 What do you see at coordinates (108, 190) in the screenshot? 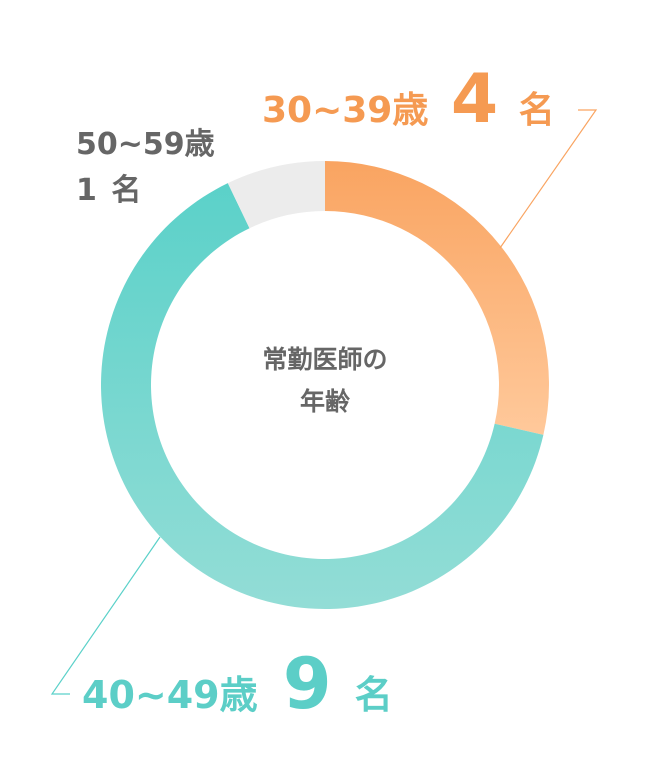
I see `label-50-59-count: 1 名` at bounding box center [108, 190].